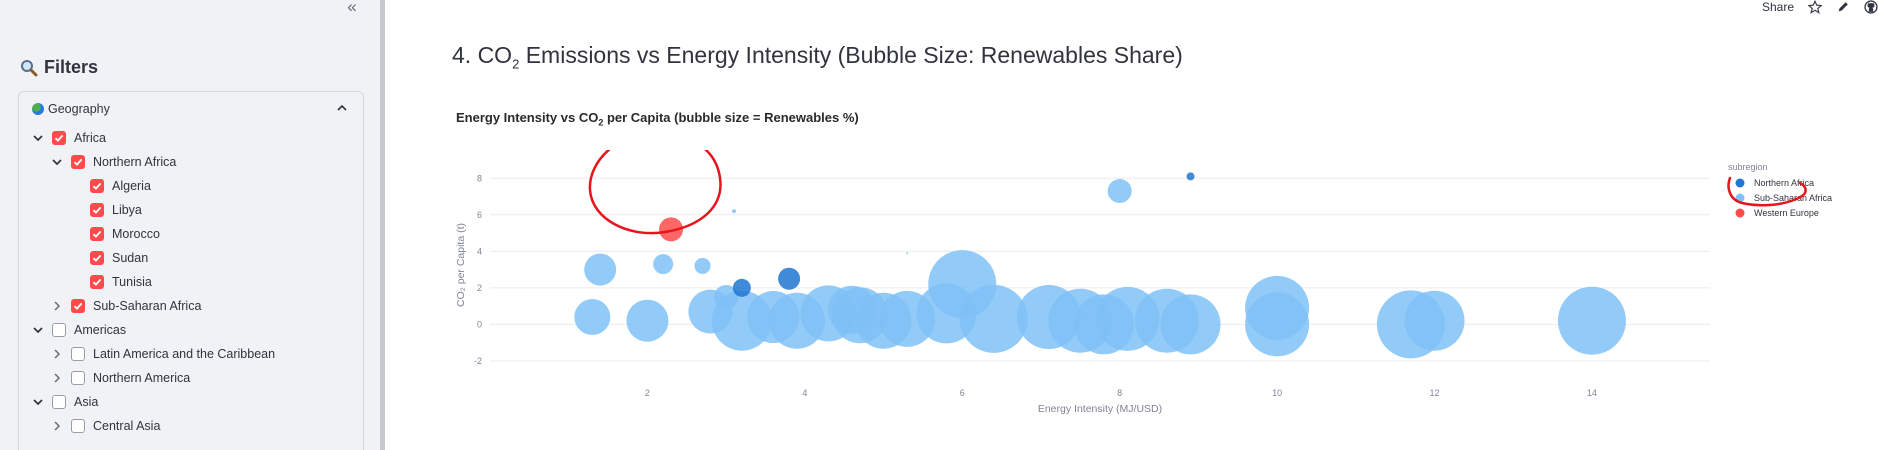 The image size is (1878, 450). I want to click on tree-item-label: Northern America, so click(142, 378).